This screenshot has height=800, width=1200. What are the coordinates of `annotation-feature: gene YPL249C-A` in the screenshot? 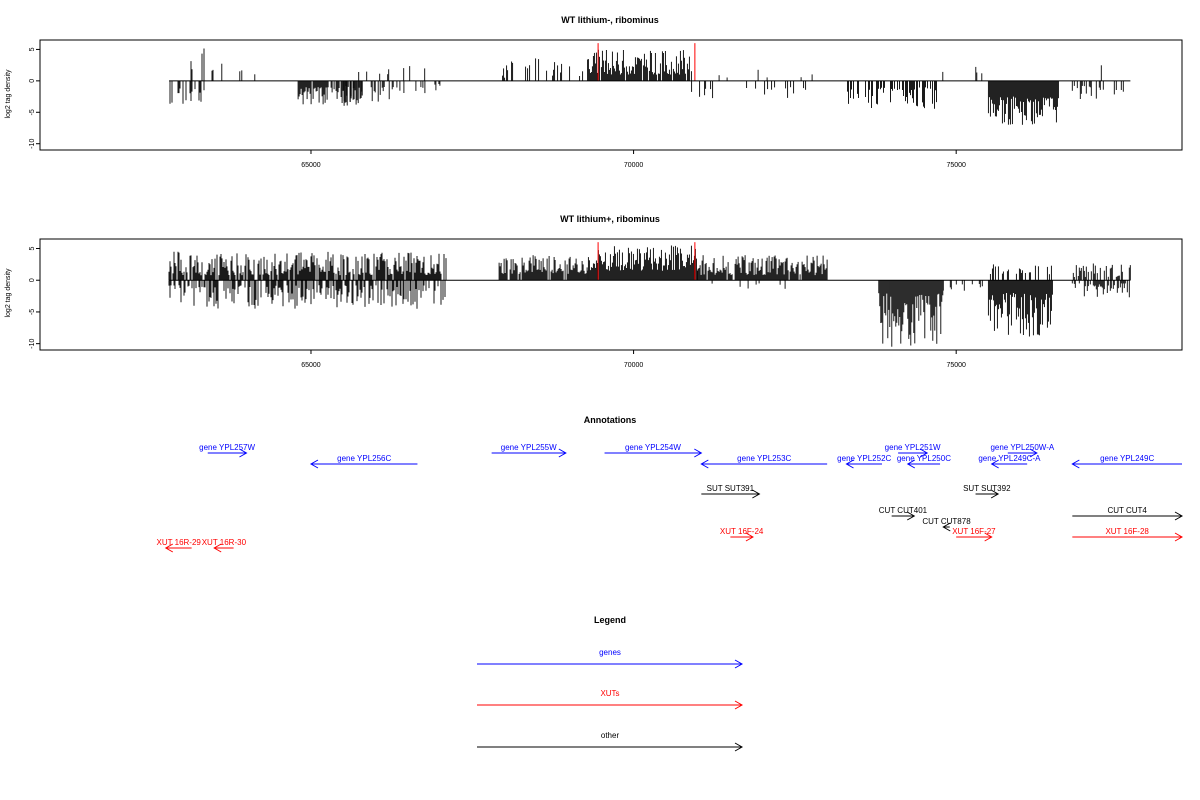 It's located at (1009, 461).